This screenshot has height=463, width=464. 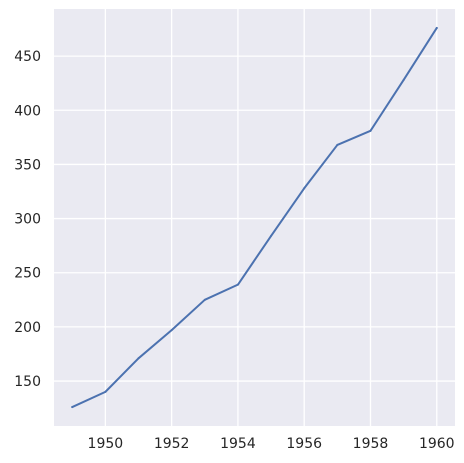 I want to click on y-tick-label: 350, so click(x=27, y=165).